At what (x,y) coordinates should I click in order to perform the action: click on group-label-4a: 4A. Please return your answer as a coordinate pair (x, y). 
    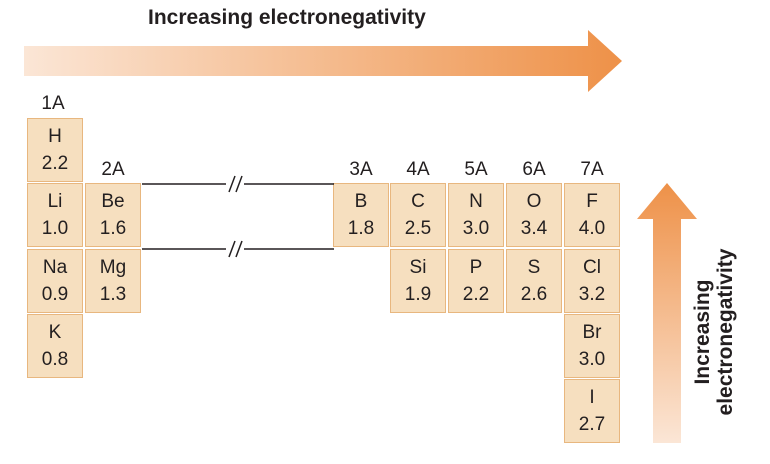
    Looking at the image, I should click on (418, 169).